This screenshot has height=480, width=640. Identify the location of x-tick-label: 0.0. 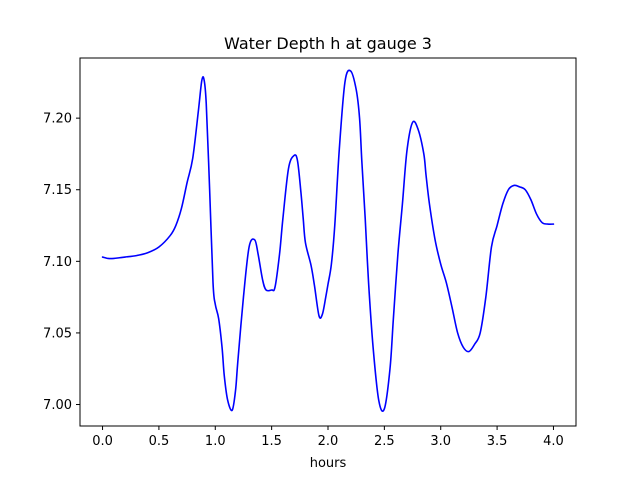
(102, 441).